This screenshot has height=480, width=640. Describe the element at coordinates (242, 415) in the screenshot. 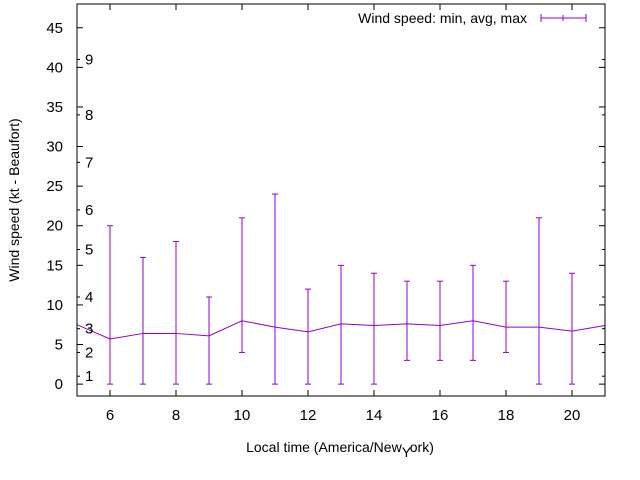

I see `x-tick-label: 10` at that location.